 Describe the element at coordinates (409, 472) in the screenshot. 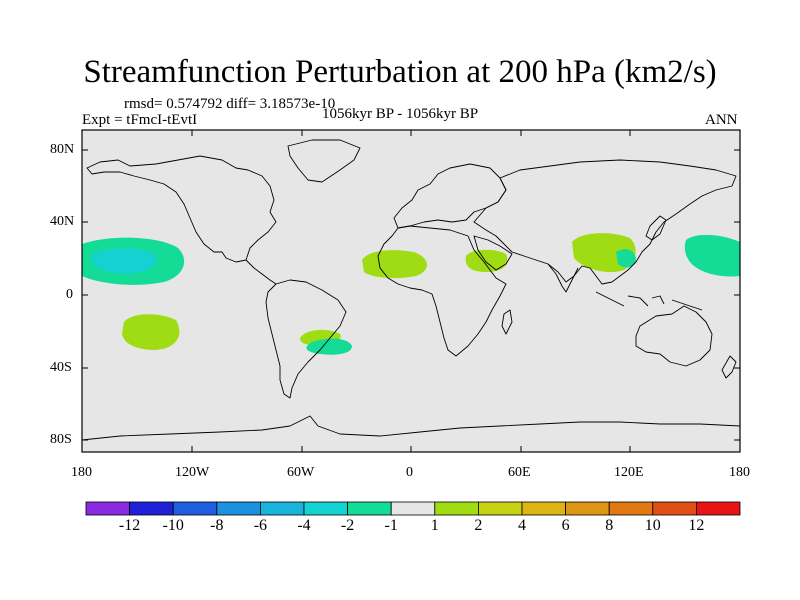

I see `lon-tick-0: 0` at that location.